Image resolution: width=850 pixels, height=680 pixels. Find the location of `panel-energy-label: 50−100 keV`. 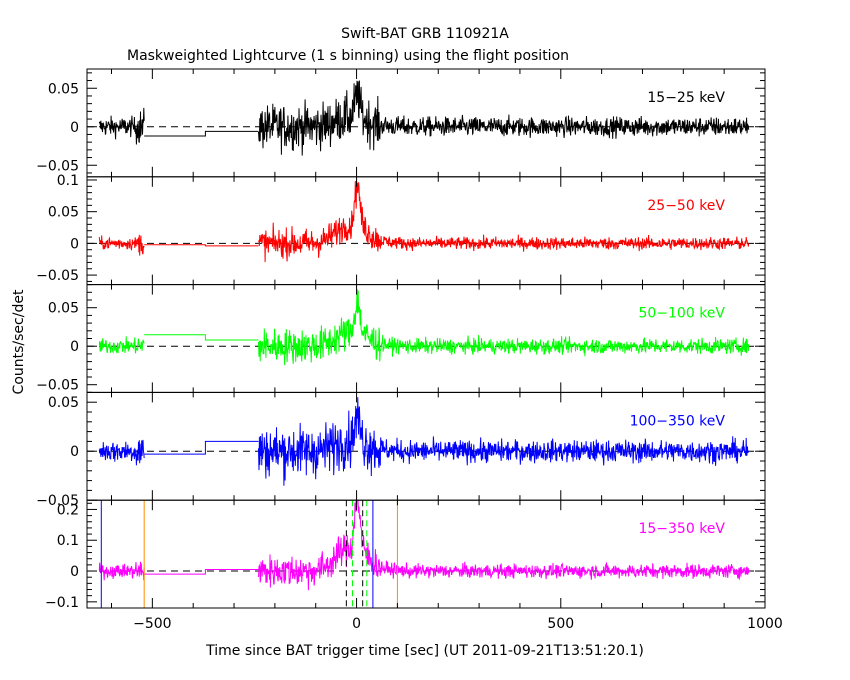

panel-energy-label: 50−100 keV is located at coordinates (681, 314).